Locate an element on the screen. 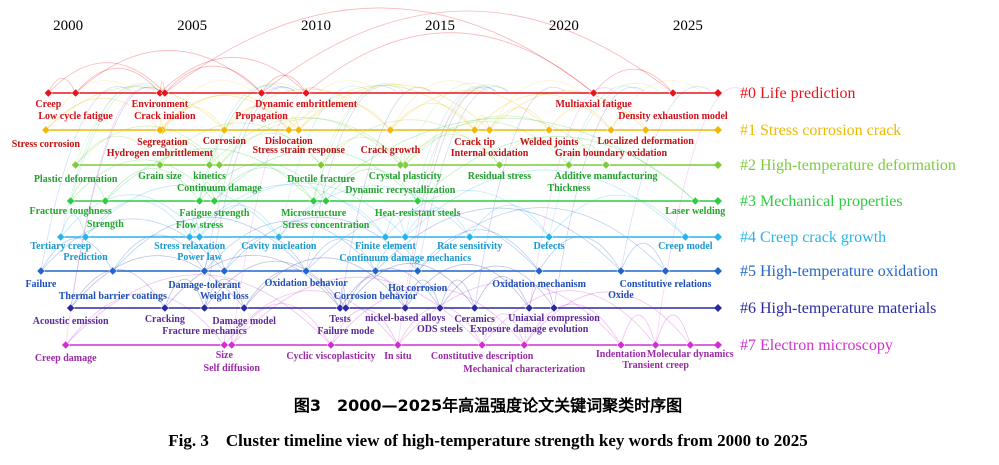 Image resolution: width=999 pixels, height=465 pixels. keyword-label: Exposure damage evolution is located at coordinates (529, 329).